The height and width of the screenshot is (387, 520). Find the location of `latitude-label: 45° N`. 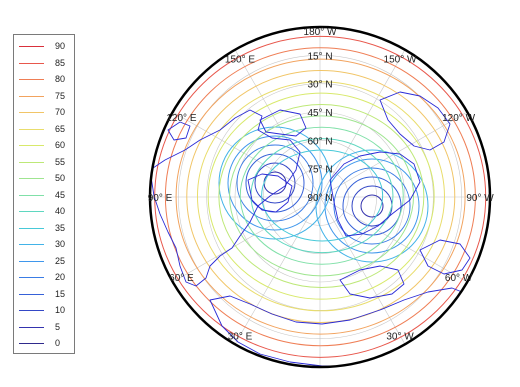

latitude-label: 45° N is located at coordinates (319, 113).